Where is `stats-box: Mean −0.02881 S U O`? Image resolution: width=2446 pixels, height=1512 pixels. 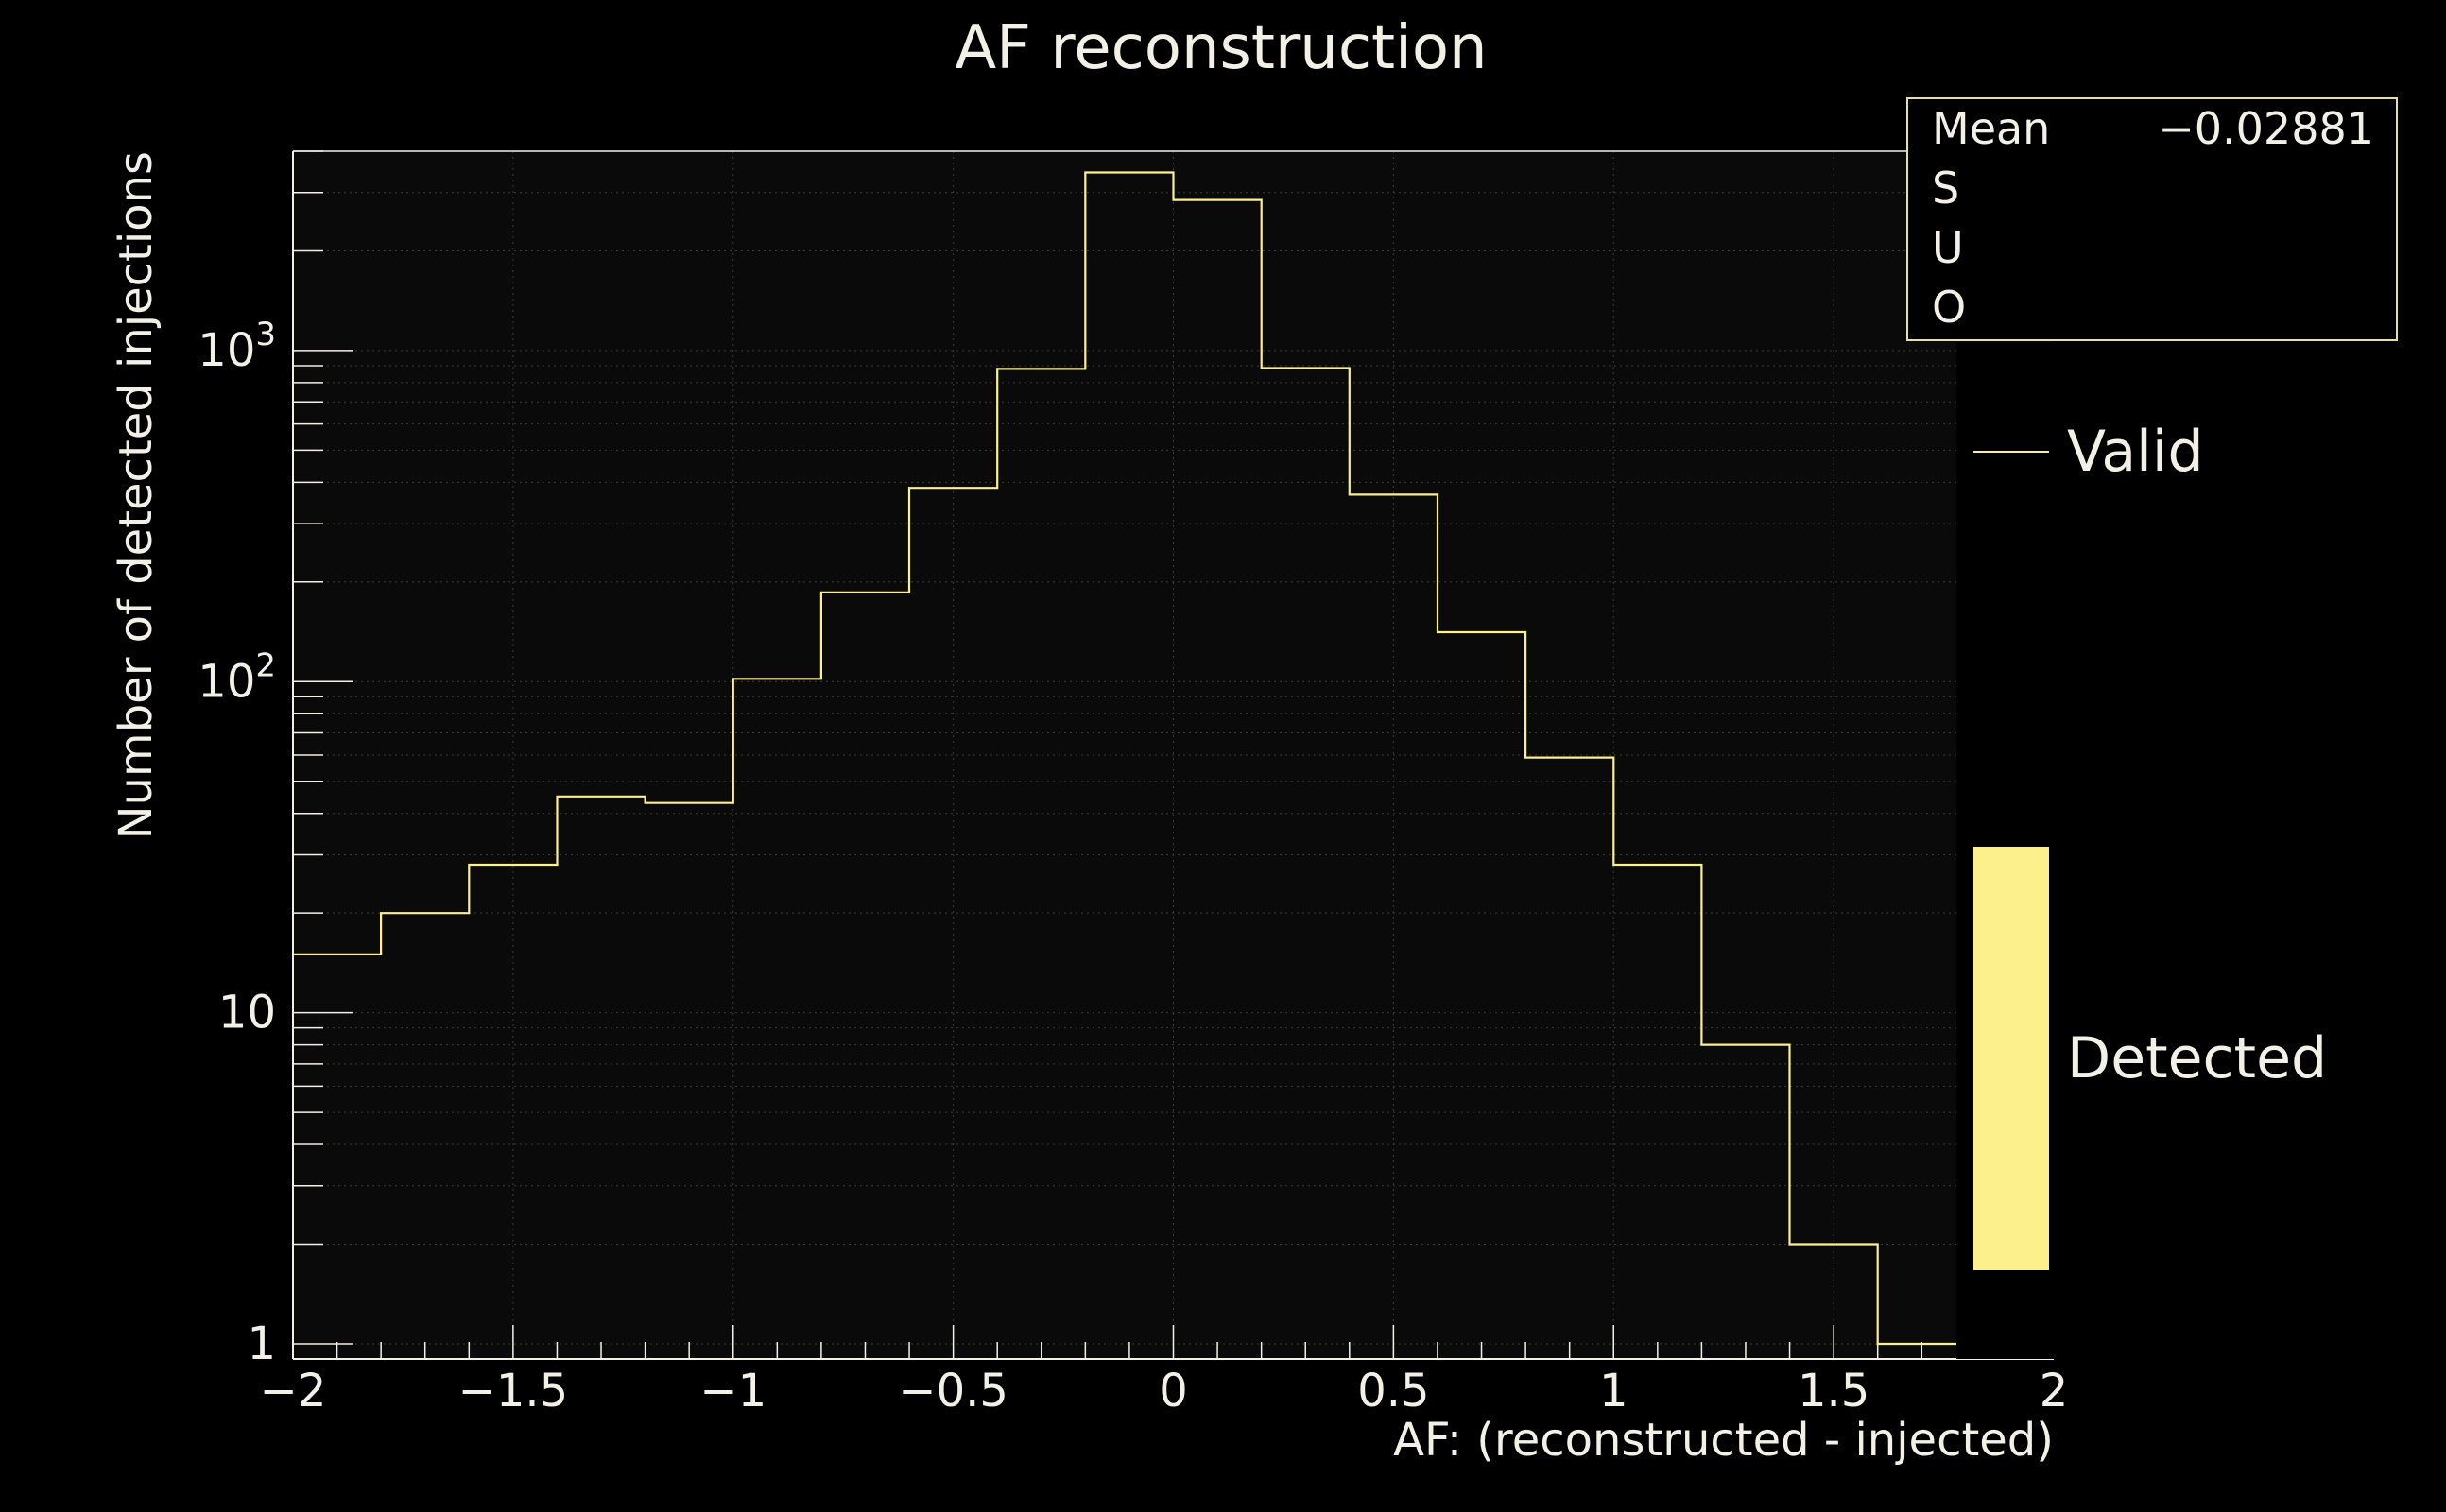 stats-box: Mean −0.02881 S U O is located at coordinates (2152, 219).